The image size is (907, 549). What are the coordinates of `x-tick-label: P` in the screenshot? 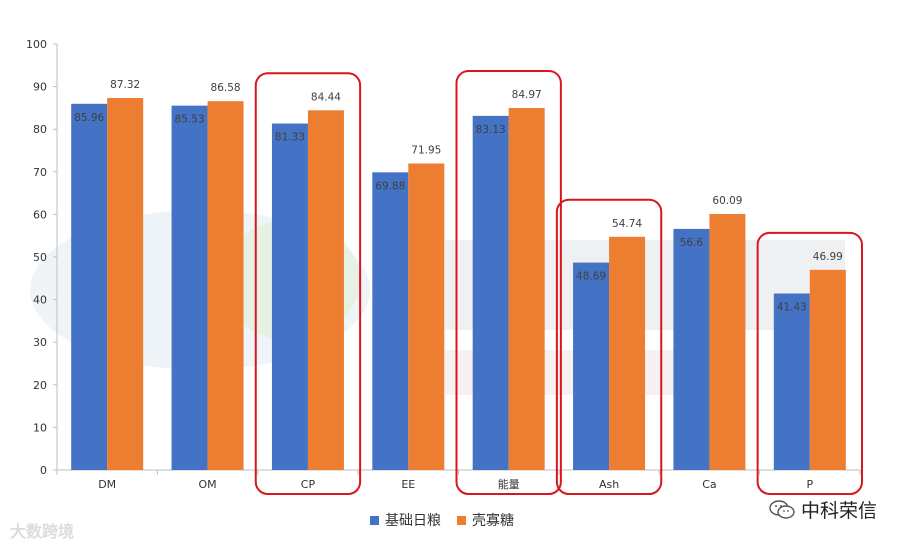 It's located at (809, 484).